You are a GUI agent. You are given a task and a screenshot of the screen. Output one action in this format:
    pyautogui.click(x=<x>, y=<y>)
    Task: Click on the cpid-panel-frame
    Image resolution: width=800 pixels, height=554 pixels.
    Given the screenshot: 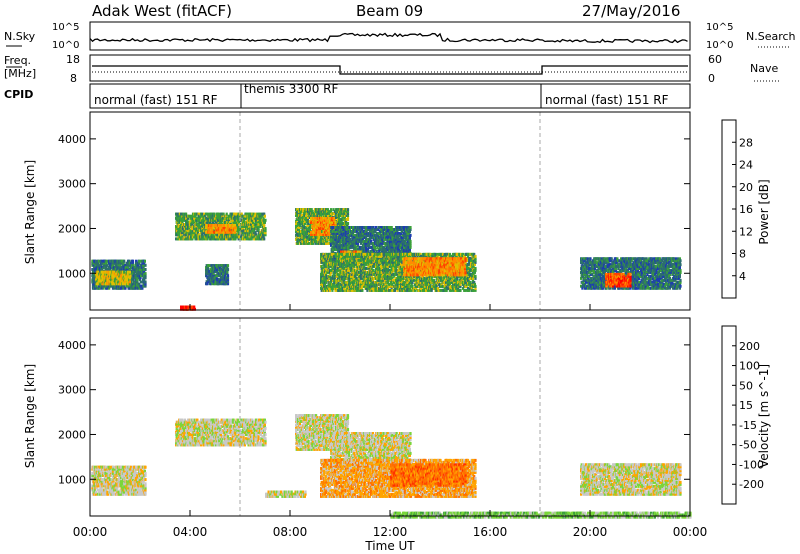 What is the action you would take?
    pyautogui.click(x=390, y=96)
    